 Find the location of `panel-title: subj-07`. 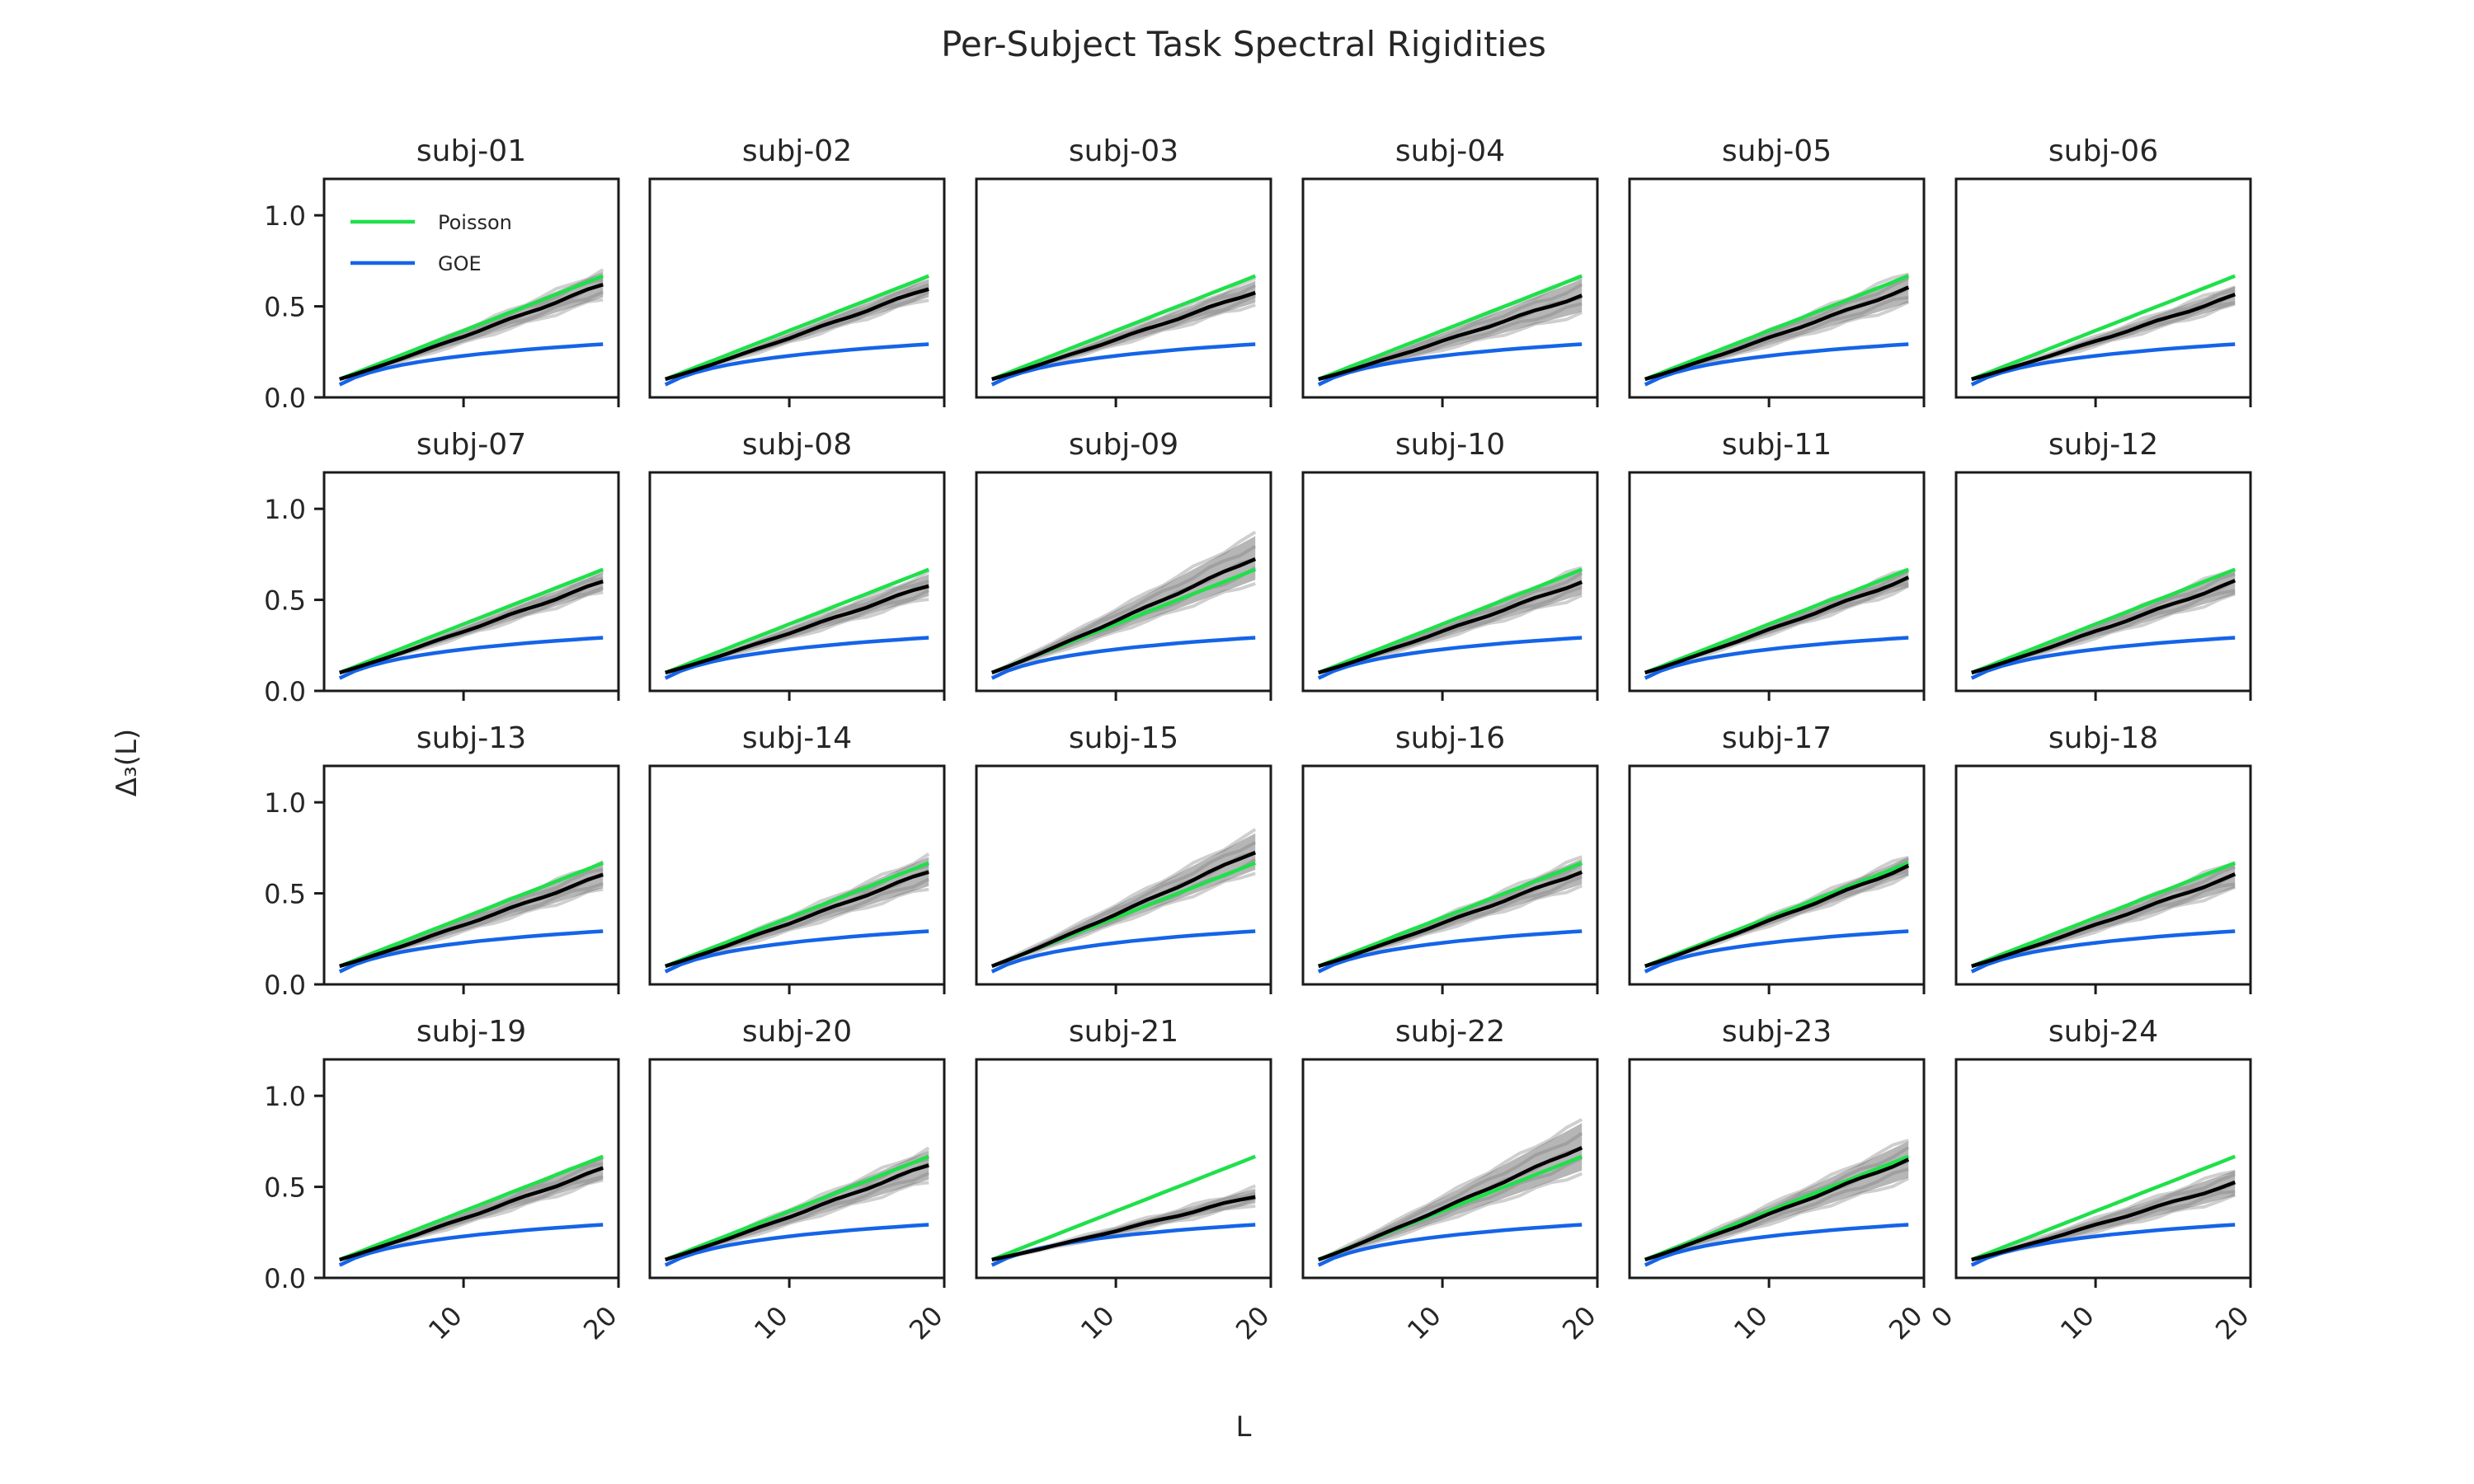

panel-title: subj-07 is located at coordinates (471, 445).